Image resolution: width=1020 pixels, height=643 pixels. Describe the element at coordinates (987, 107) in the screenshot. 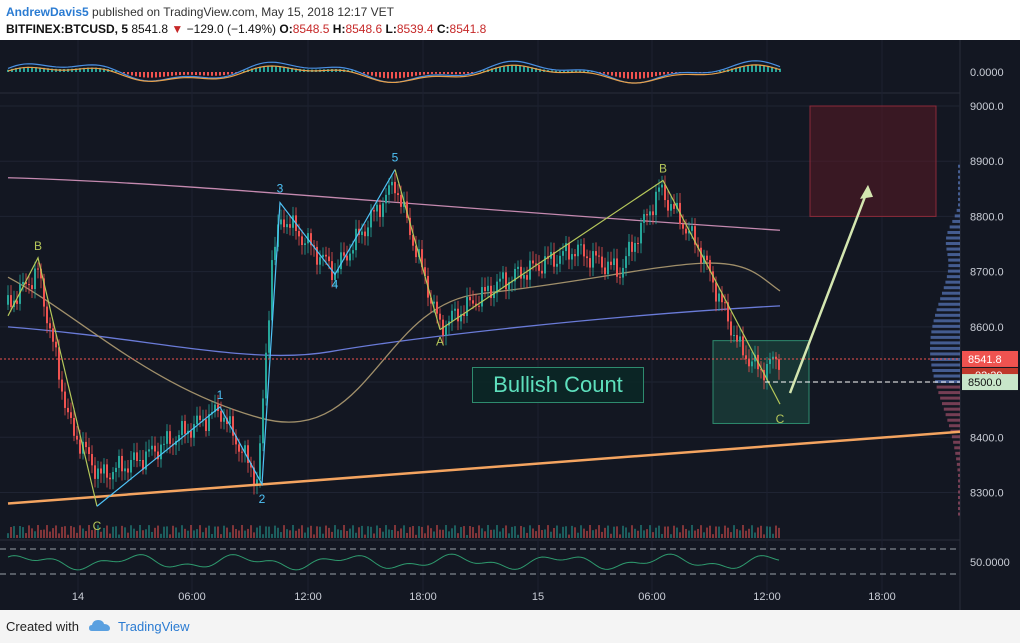

I see `price-tick-label: 9000.0` at that location.